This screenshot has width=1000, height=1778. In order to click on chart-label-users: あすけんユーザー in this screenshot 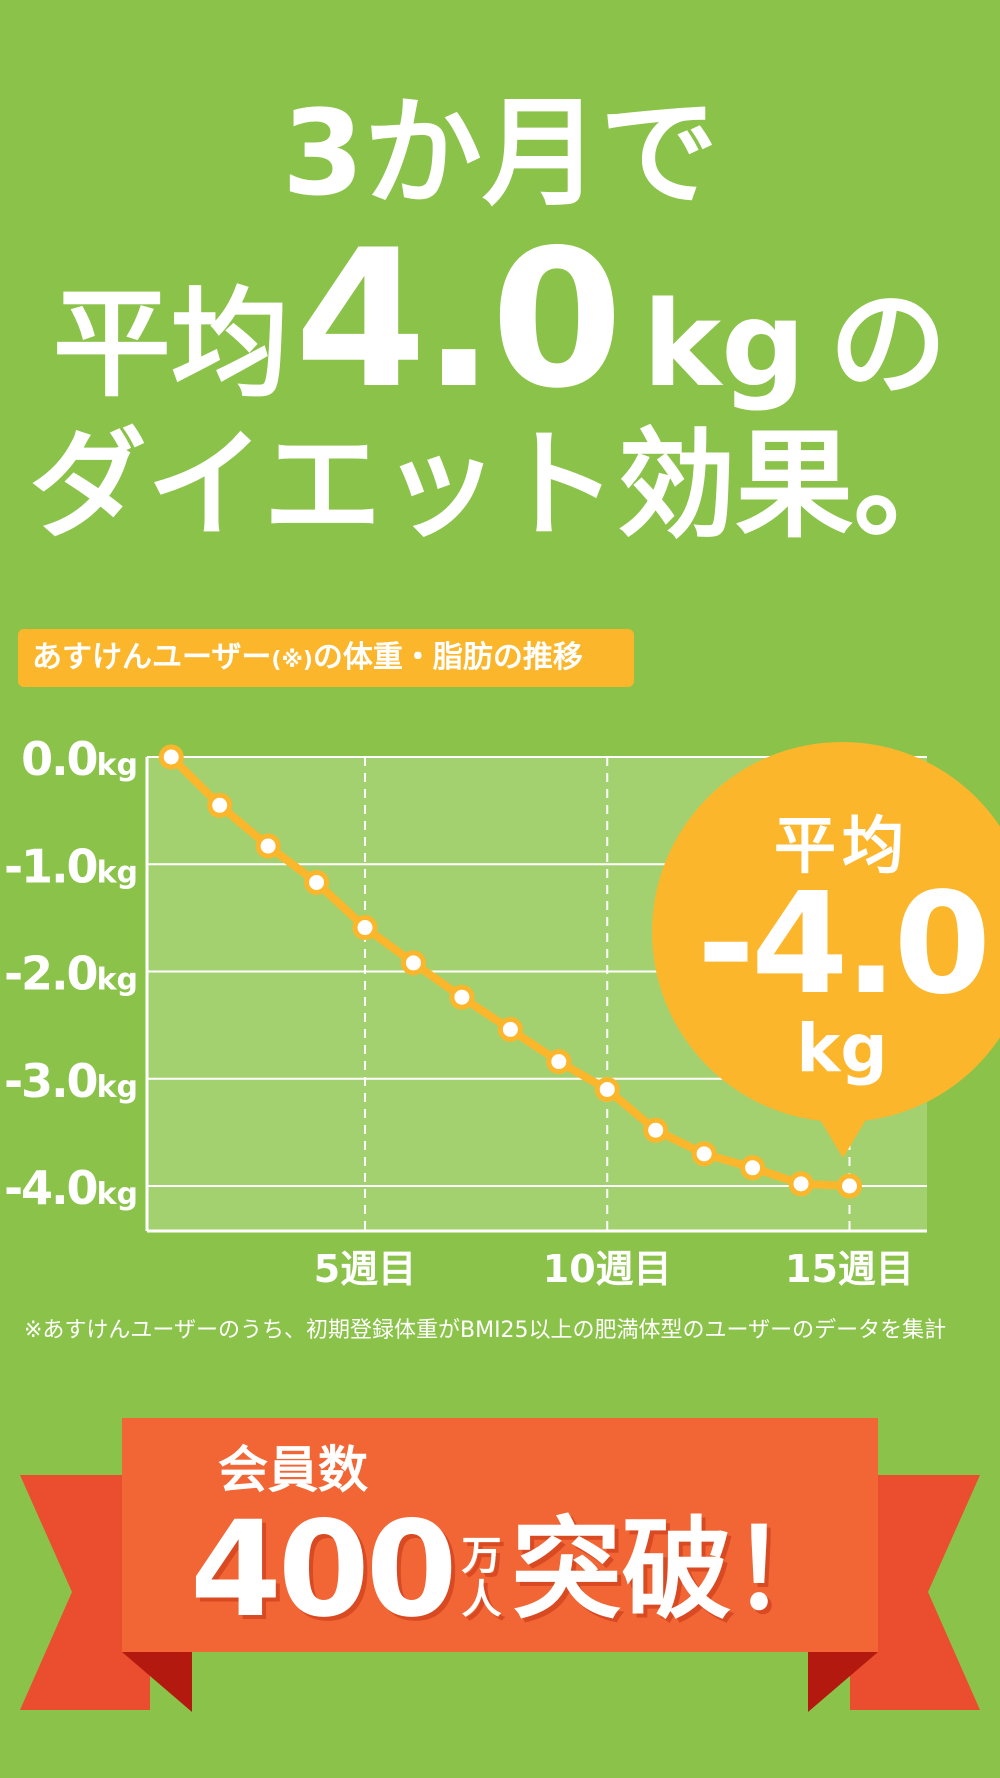, I will do `click(152, 657)`.